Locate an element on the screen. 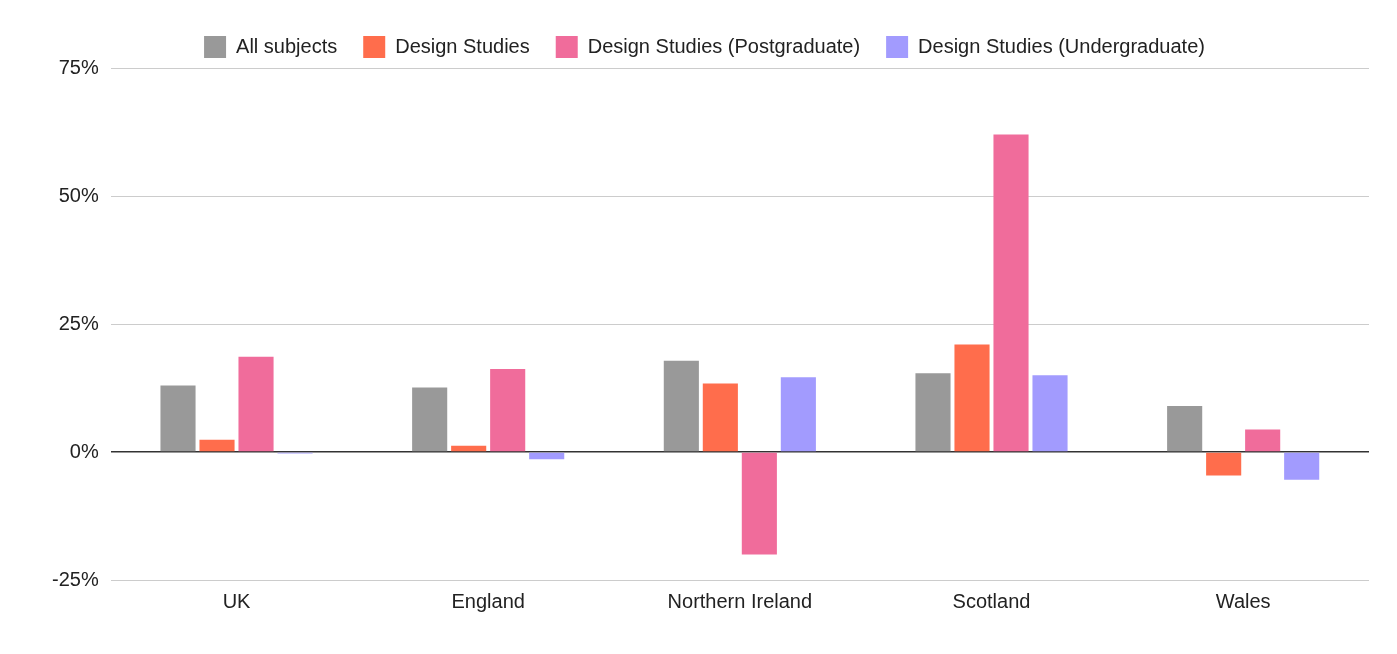 The height and width of the screenshot is (654, 1397). x-tick-label: Northern Ireland is located at coordinates (740, 600).